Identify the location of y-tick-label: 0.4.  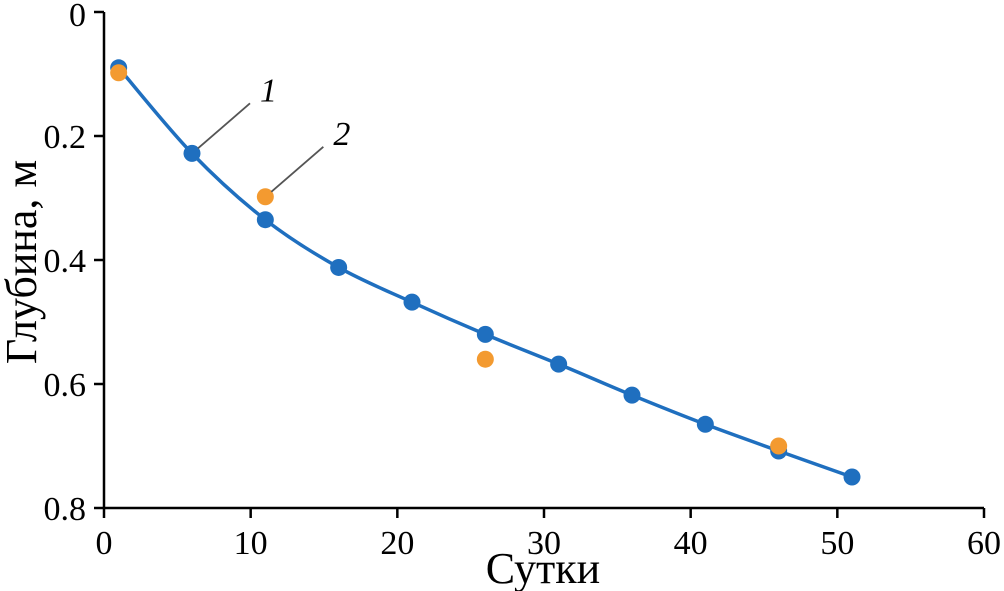
(65, 261).